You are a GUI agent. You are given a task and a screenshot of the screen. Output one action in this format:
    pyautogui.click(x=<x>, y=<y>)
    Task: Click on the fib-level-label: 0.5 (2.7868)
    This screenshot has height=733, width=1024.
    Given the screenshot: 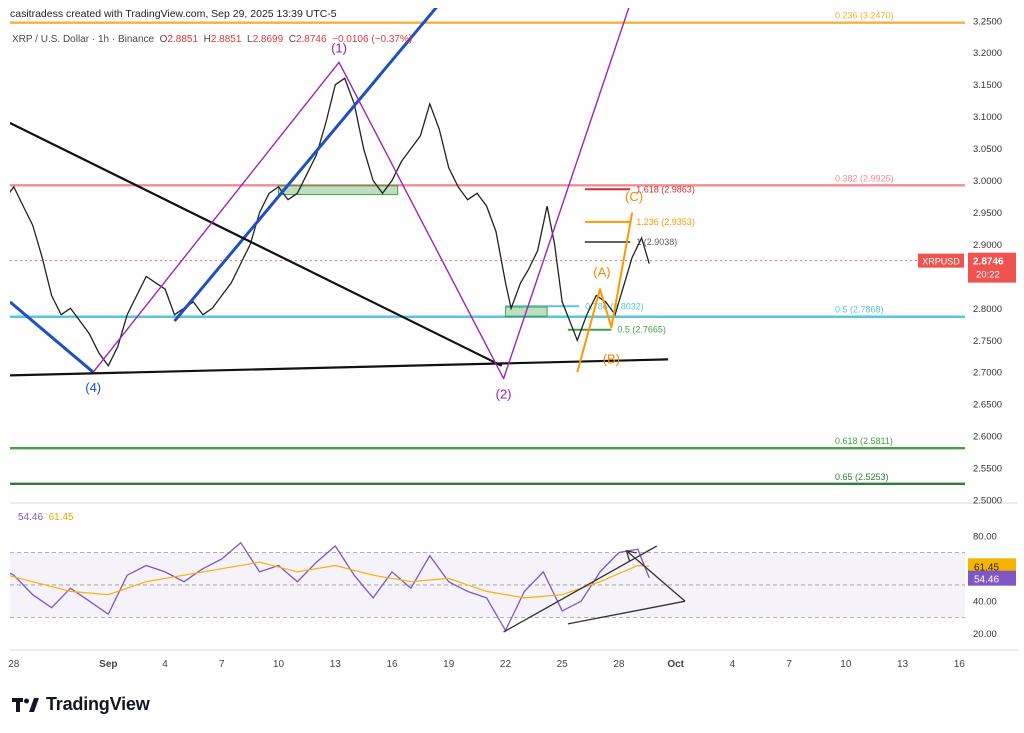 What is the action you would take?
    pyautogui.click(x=859, y=310)
    